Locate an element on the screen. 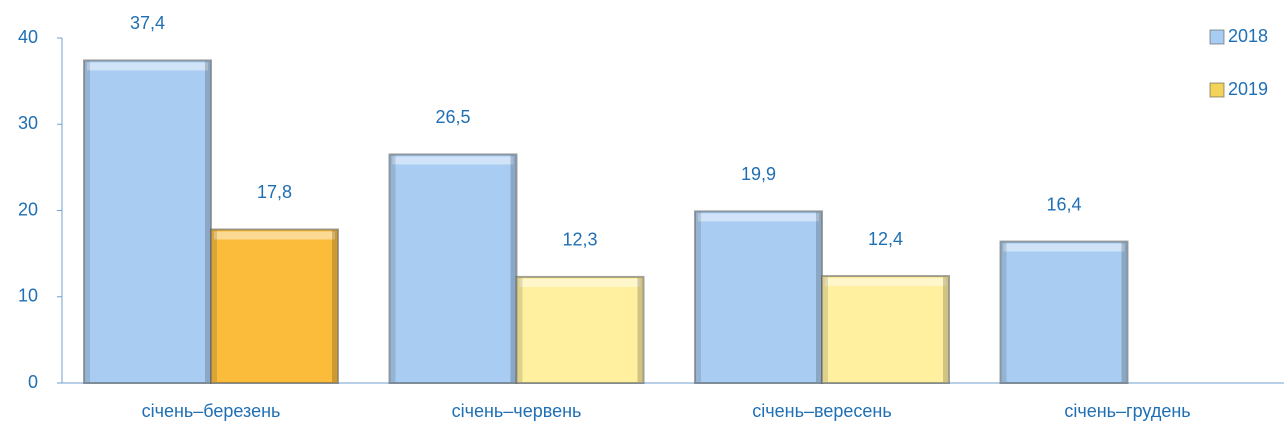  value-label: 17,8 is located at coordinates (274, 192).